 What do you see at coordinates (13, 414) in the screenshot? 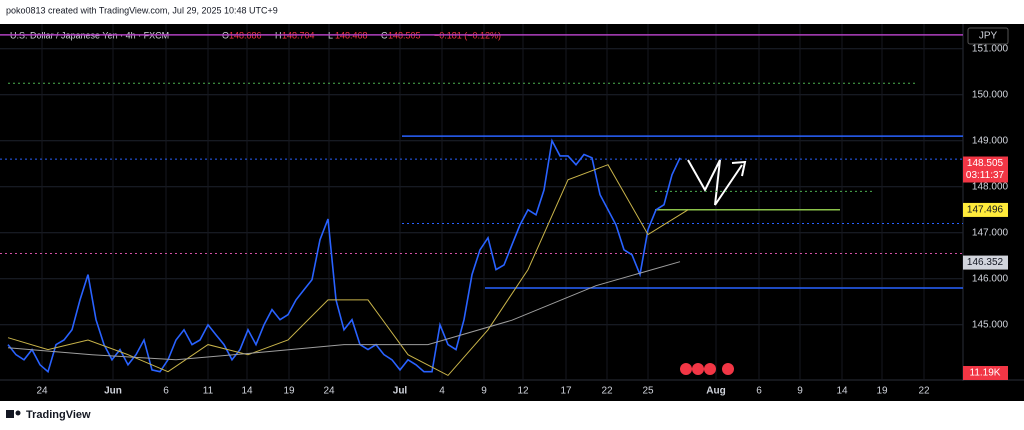
I see `logo` at bounding box center [13, 414].